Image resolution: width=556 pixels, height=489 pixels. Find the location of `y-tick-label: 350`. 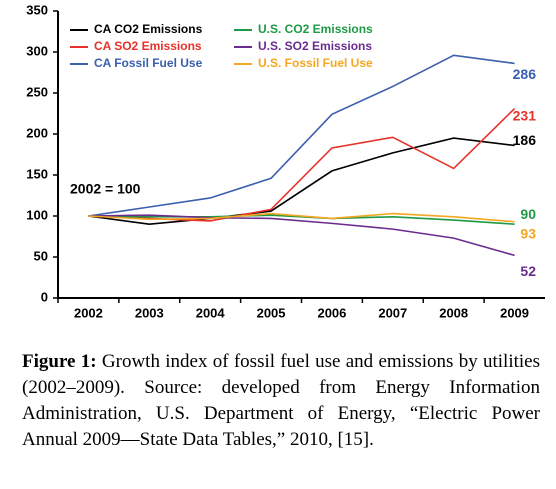

y-tick-label: 350 is located at coordinates (37, 9).